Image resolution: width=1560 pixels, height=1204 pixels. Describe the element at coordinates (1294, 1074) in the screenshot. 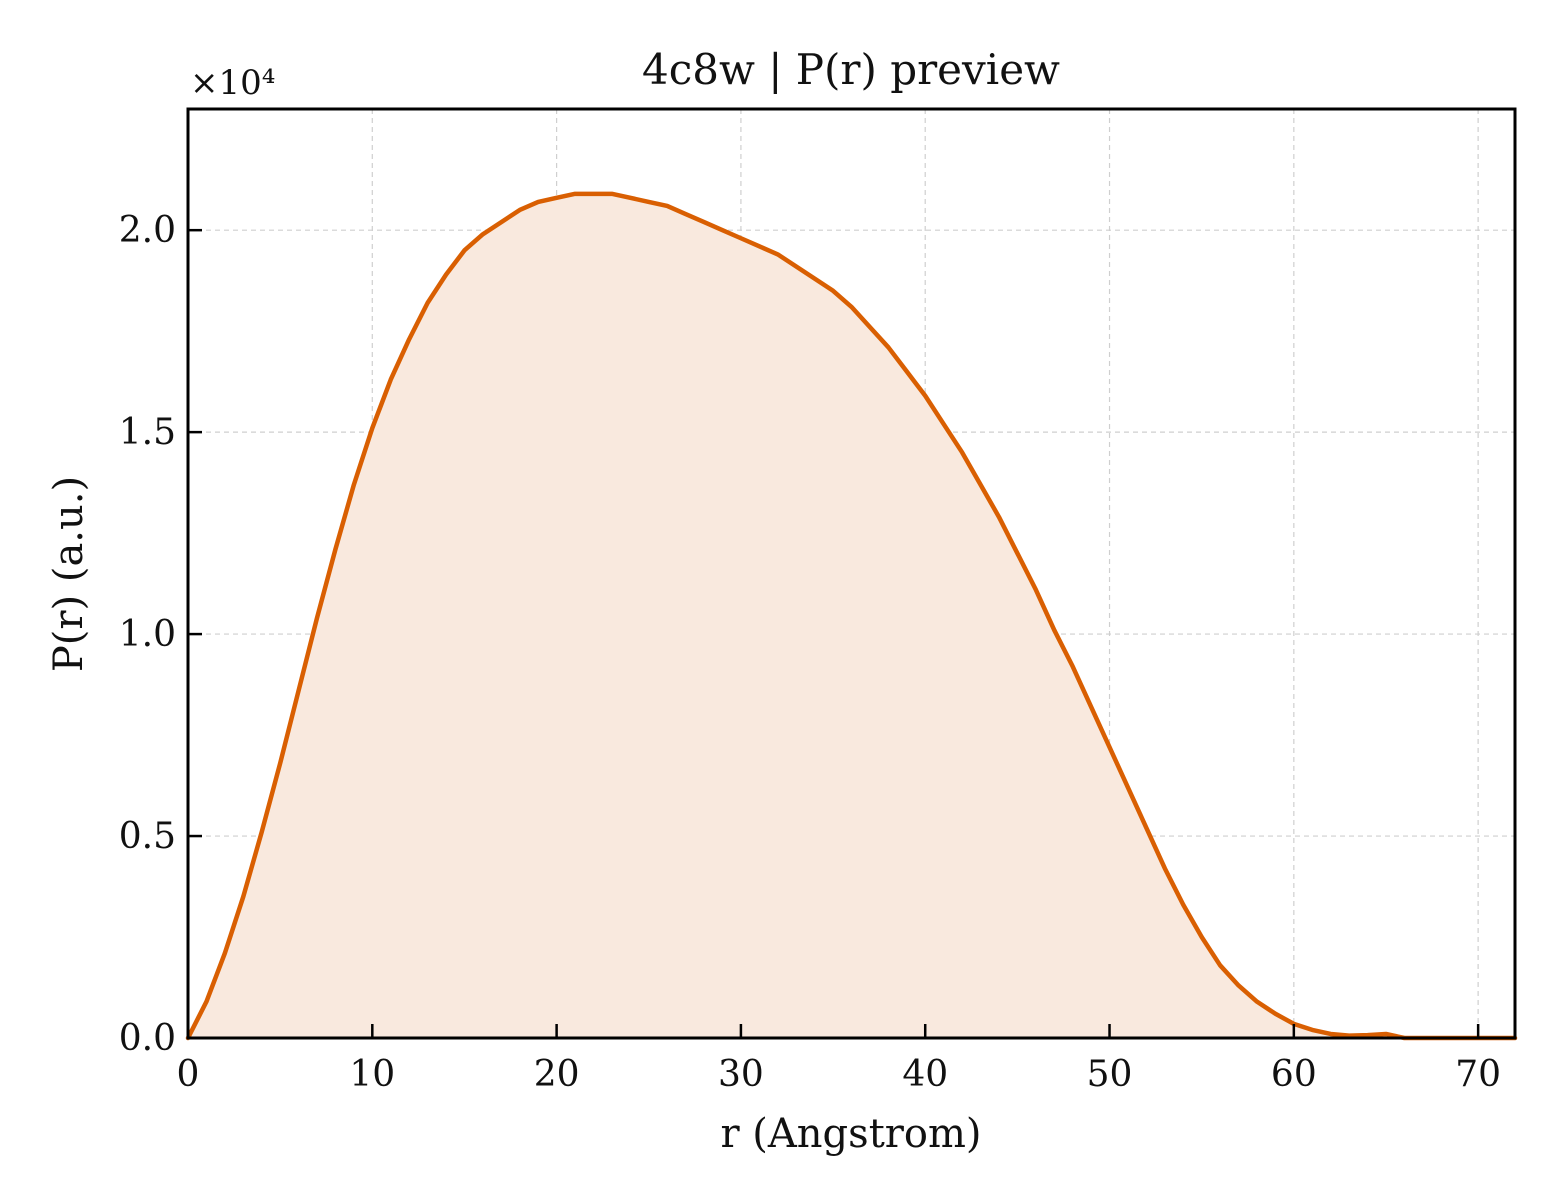

I see `x-tick-label: 60` at that location.